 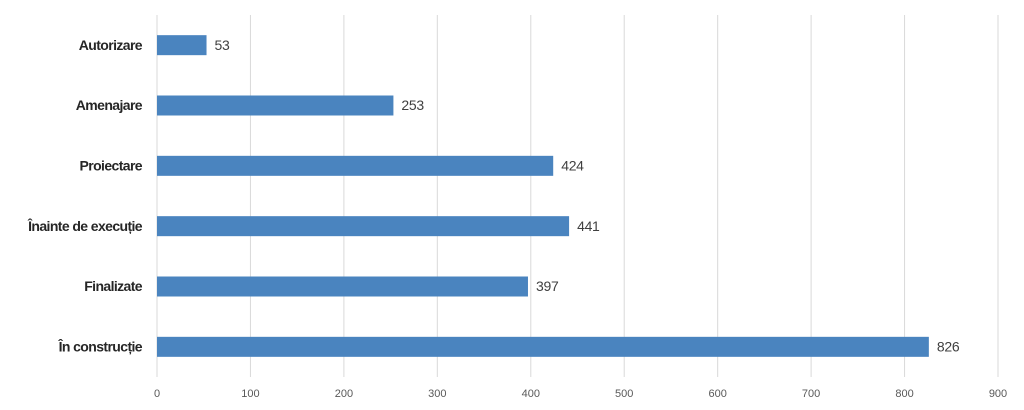 I want to click on value-label: 441, so click(x=588, y=226).